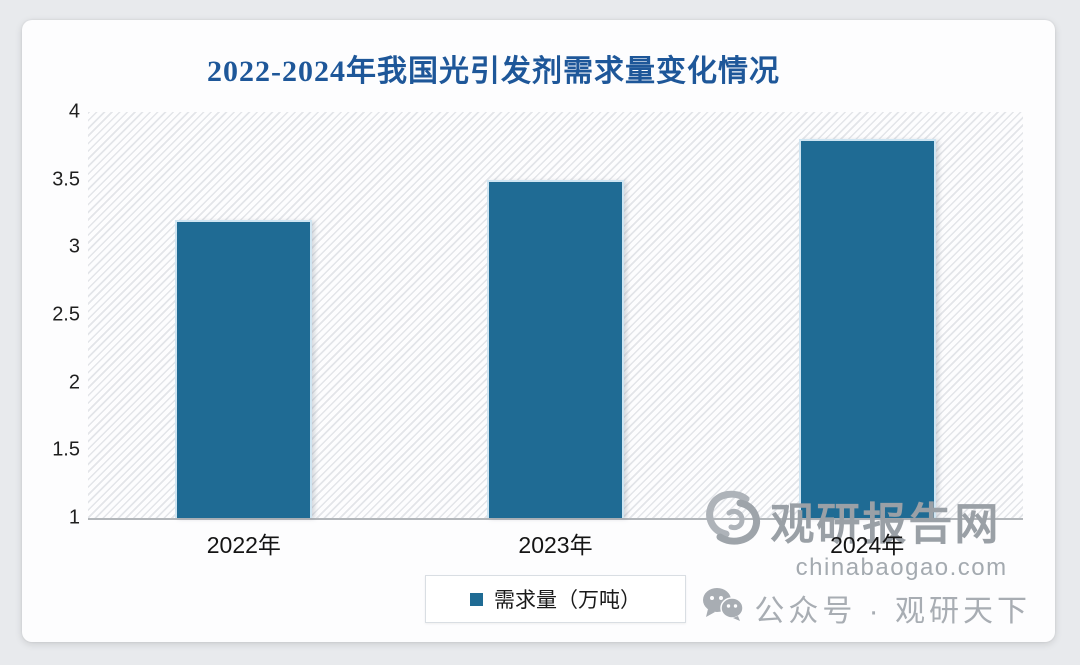 This screenshot has width=1080, height=665. I want to click on y-tick-label: 3, so click(74, 246).